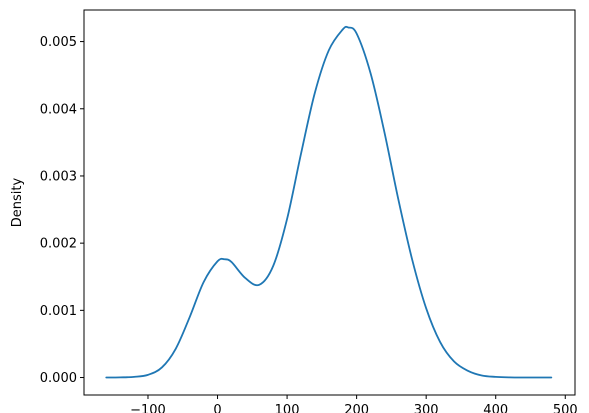  What do you see at coordinates (426, 408) in the screenshot?
I see `x-tick-label: 300` at bounding box center [426, 408].